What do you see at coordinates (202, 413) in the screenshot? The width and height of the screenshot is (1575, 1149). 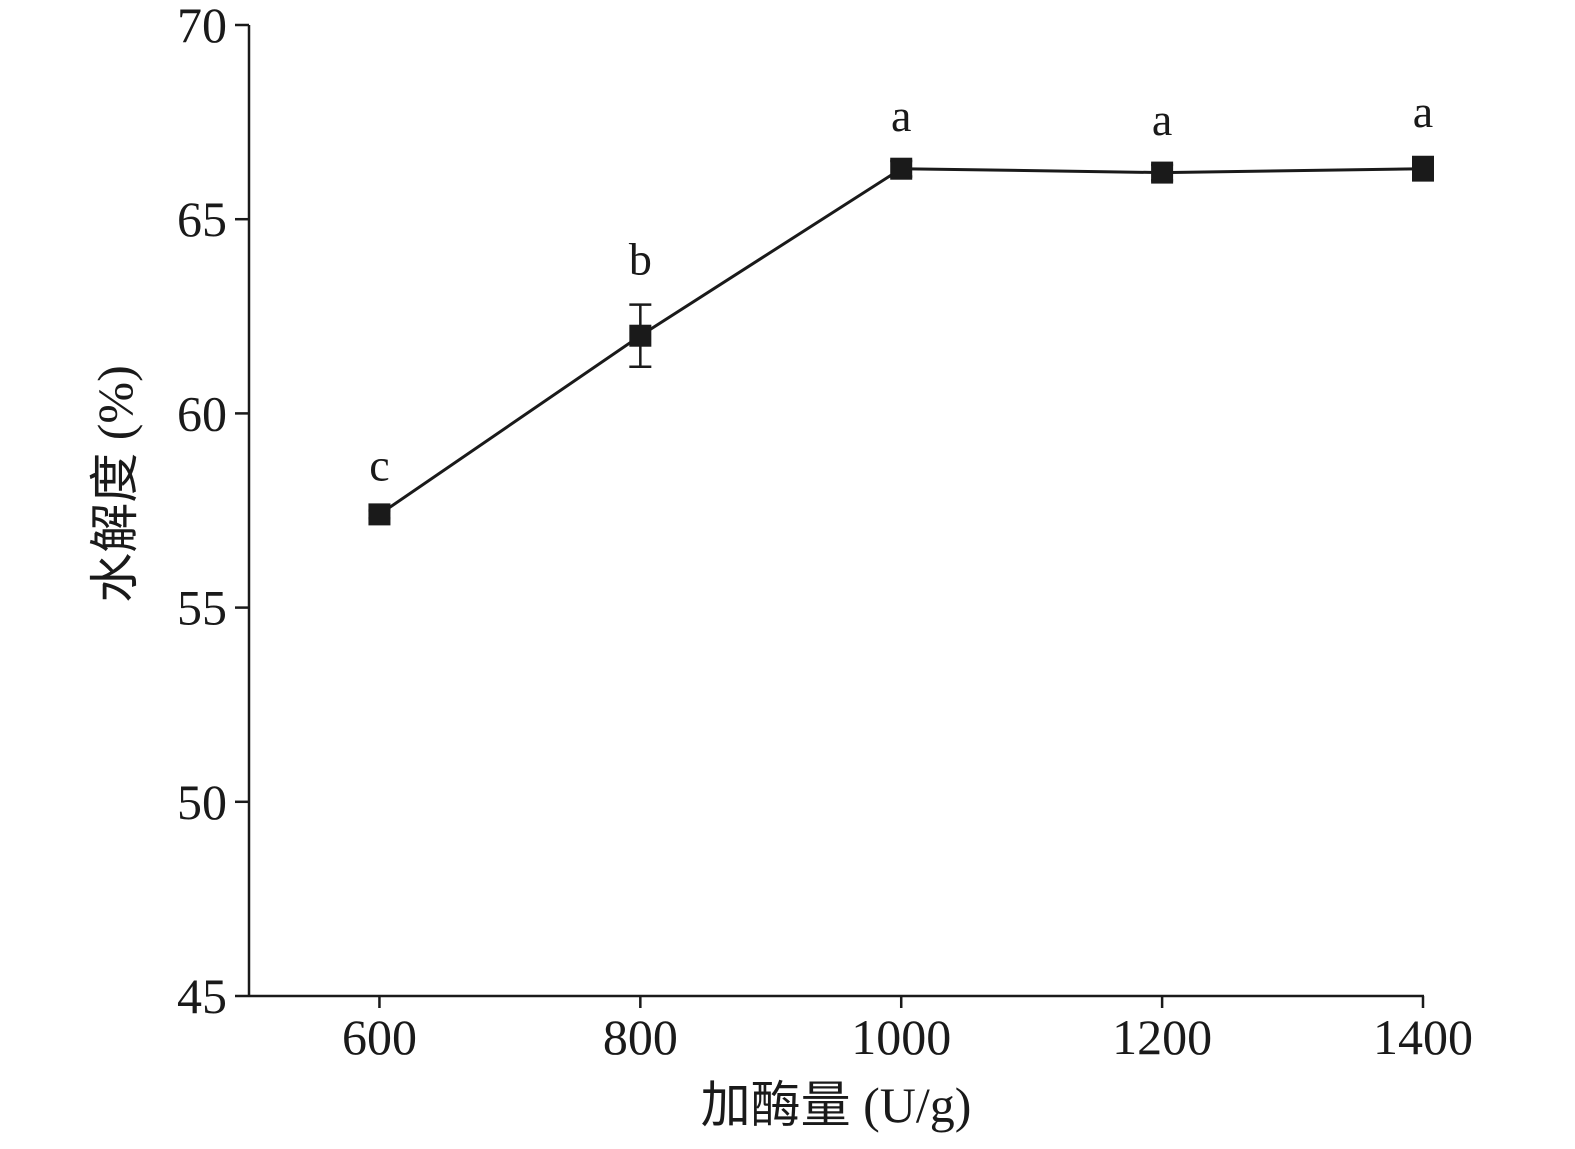 I see `y-tick-label: 60` at bounding box center [202, 413].